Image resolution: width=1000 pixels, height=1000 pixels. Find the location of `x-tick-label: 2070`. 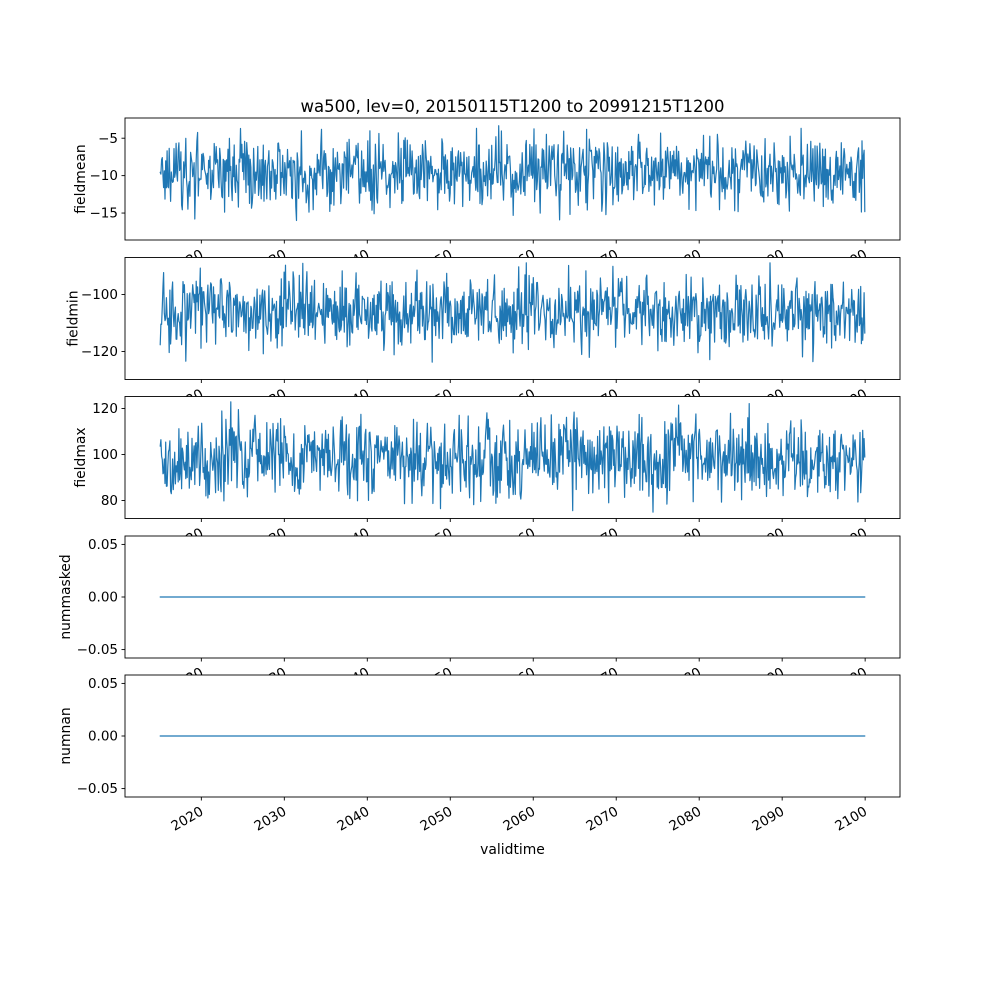

x-tick-label: 2070 is located at coordinates (602, 819).